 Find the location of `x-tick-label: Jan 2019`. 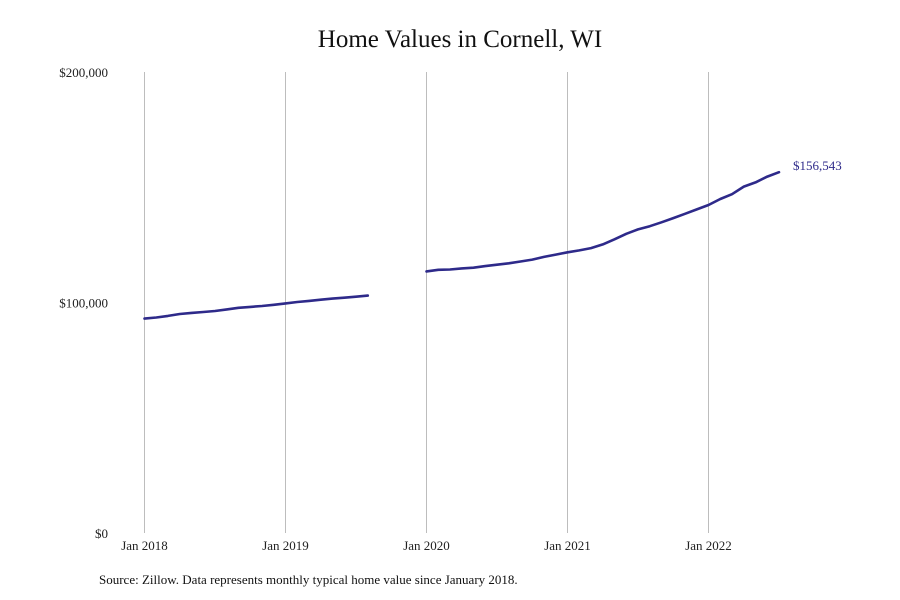

x-tick-label: Jan 2019 is located at coordinates (285, 545).